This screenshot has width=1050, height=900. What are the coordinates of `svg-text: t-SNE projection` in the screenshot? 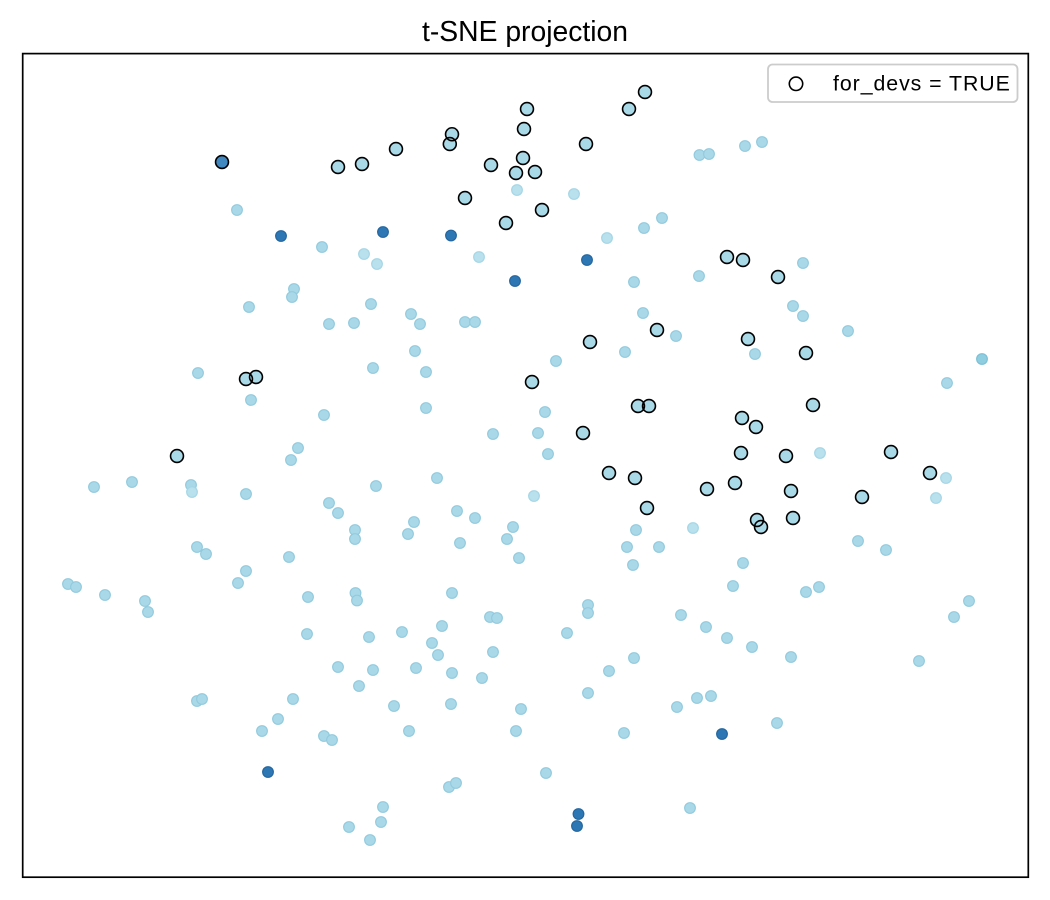 It's located at (525, 31).